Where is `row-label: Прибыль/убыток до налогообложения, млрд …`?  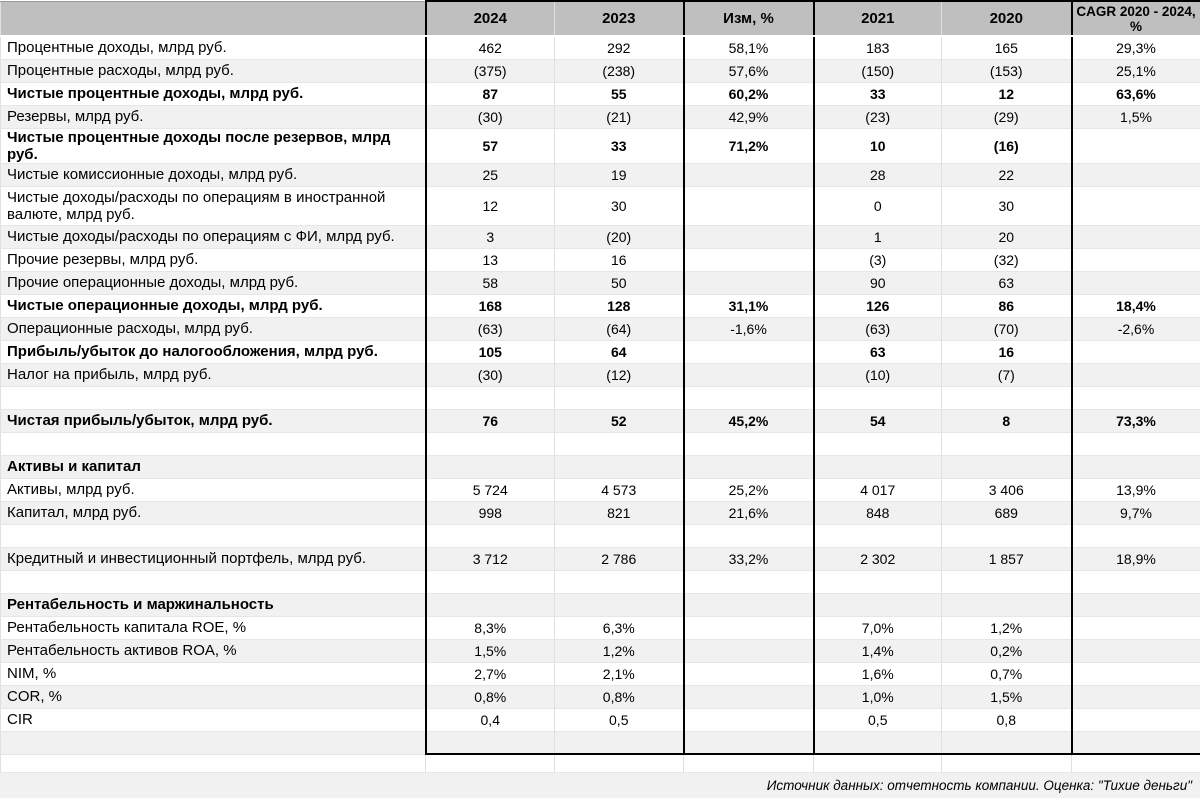
row-label: Прибыль/убыток до налогообложения, млрд … is located at coordinates (213, 351).